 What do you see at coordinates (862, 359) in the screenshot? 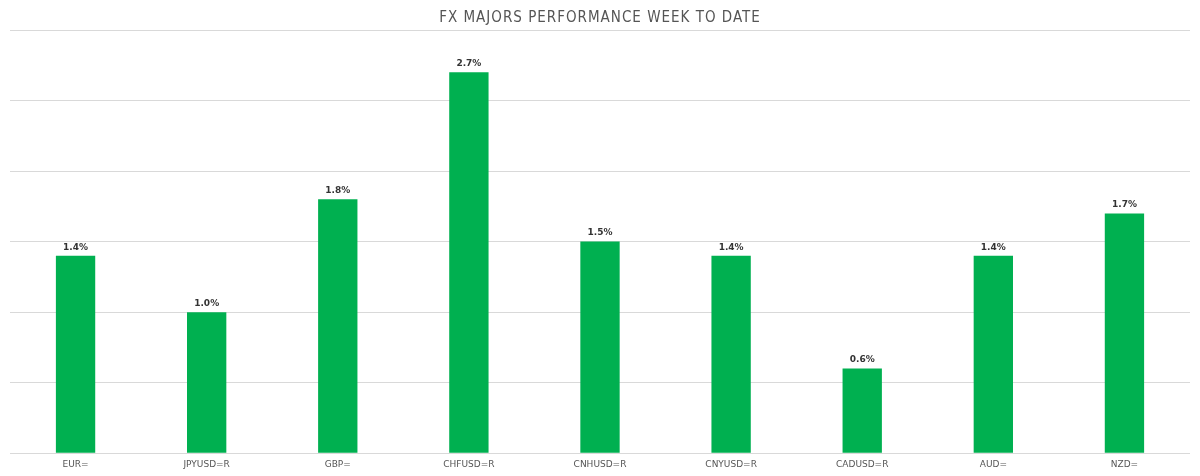
I see `data-label: 0.6%` at bounding box center [862, 359].